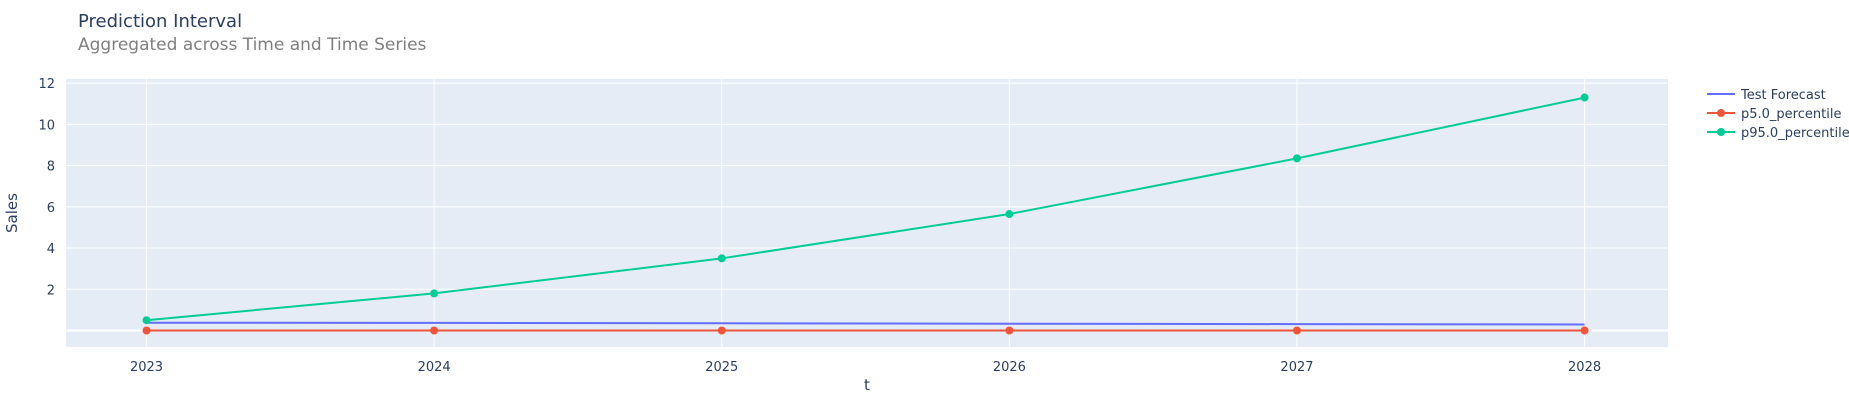  Describe the element at coordinates (865, 367) in the screenshot. I see `x-tick-labels: 2023 2024 2025 2026 2027 2028` at that location.